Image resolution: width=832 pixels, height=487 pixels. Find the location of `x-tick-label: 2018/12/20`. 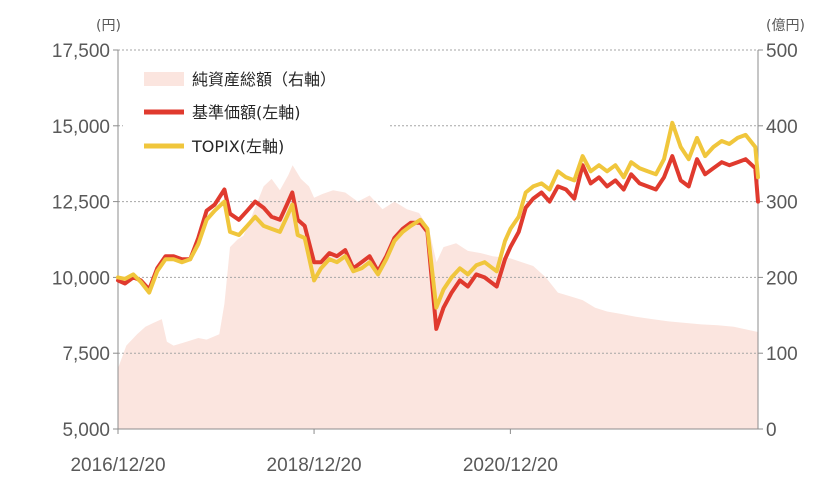

x-tick-label: 2018/12/20 is located at coordinates (314, 465).